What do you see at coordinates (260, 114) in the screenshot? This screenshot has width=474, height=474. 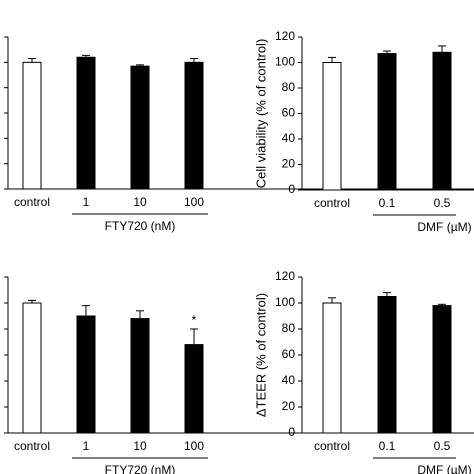 I see `y-axis-label: Cell viability (% of control)` at bounding box center [260, 114].